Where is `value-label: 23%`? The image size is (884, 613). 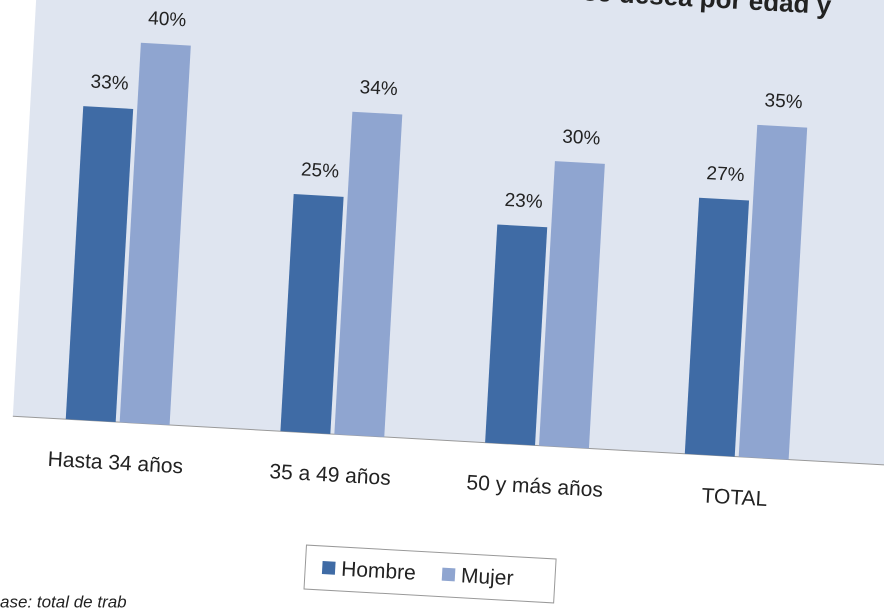 value-label: 23% is located at coordinates (523, 201).